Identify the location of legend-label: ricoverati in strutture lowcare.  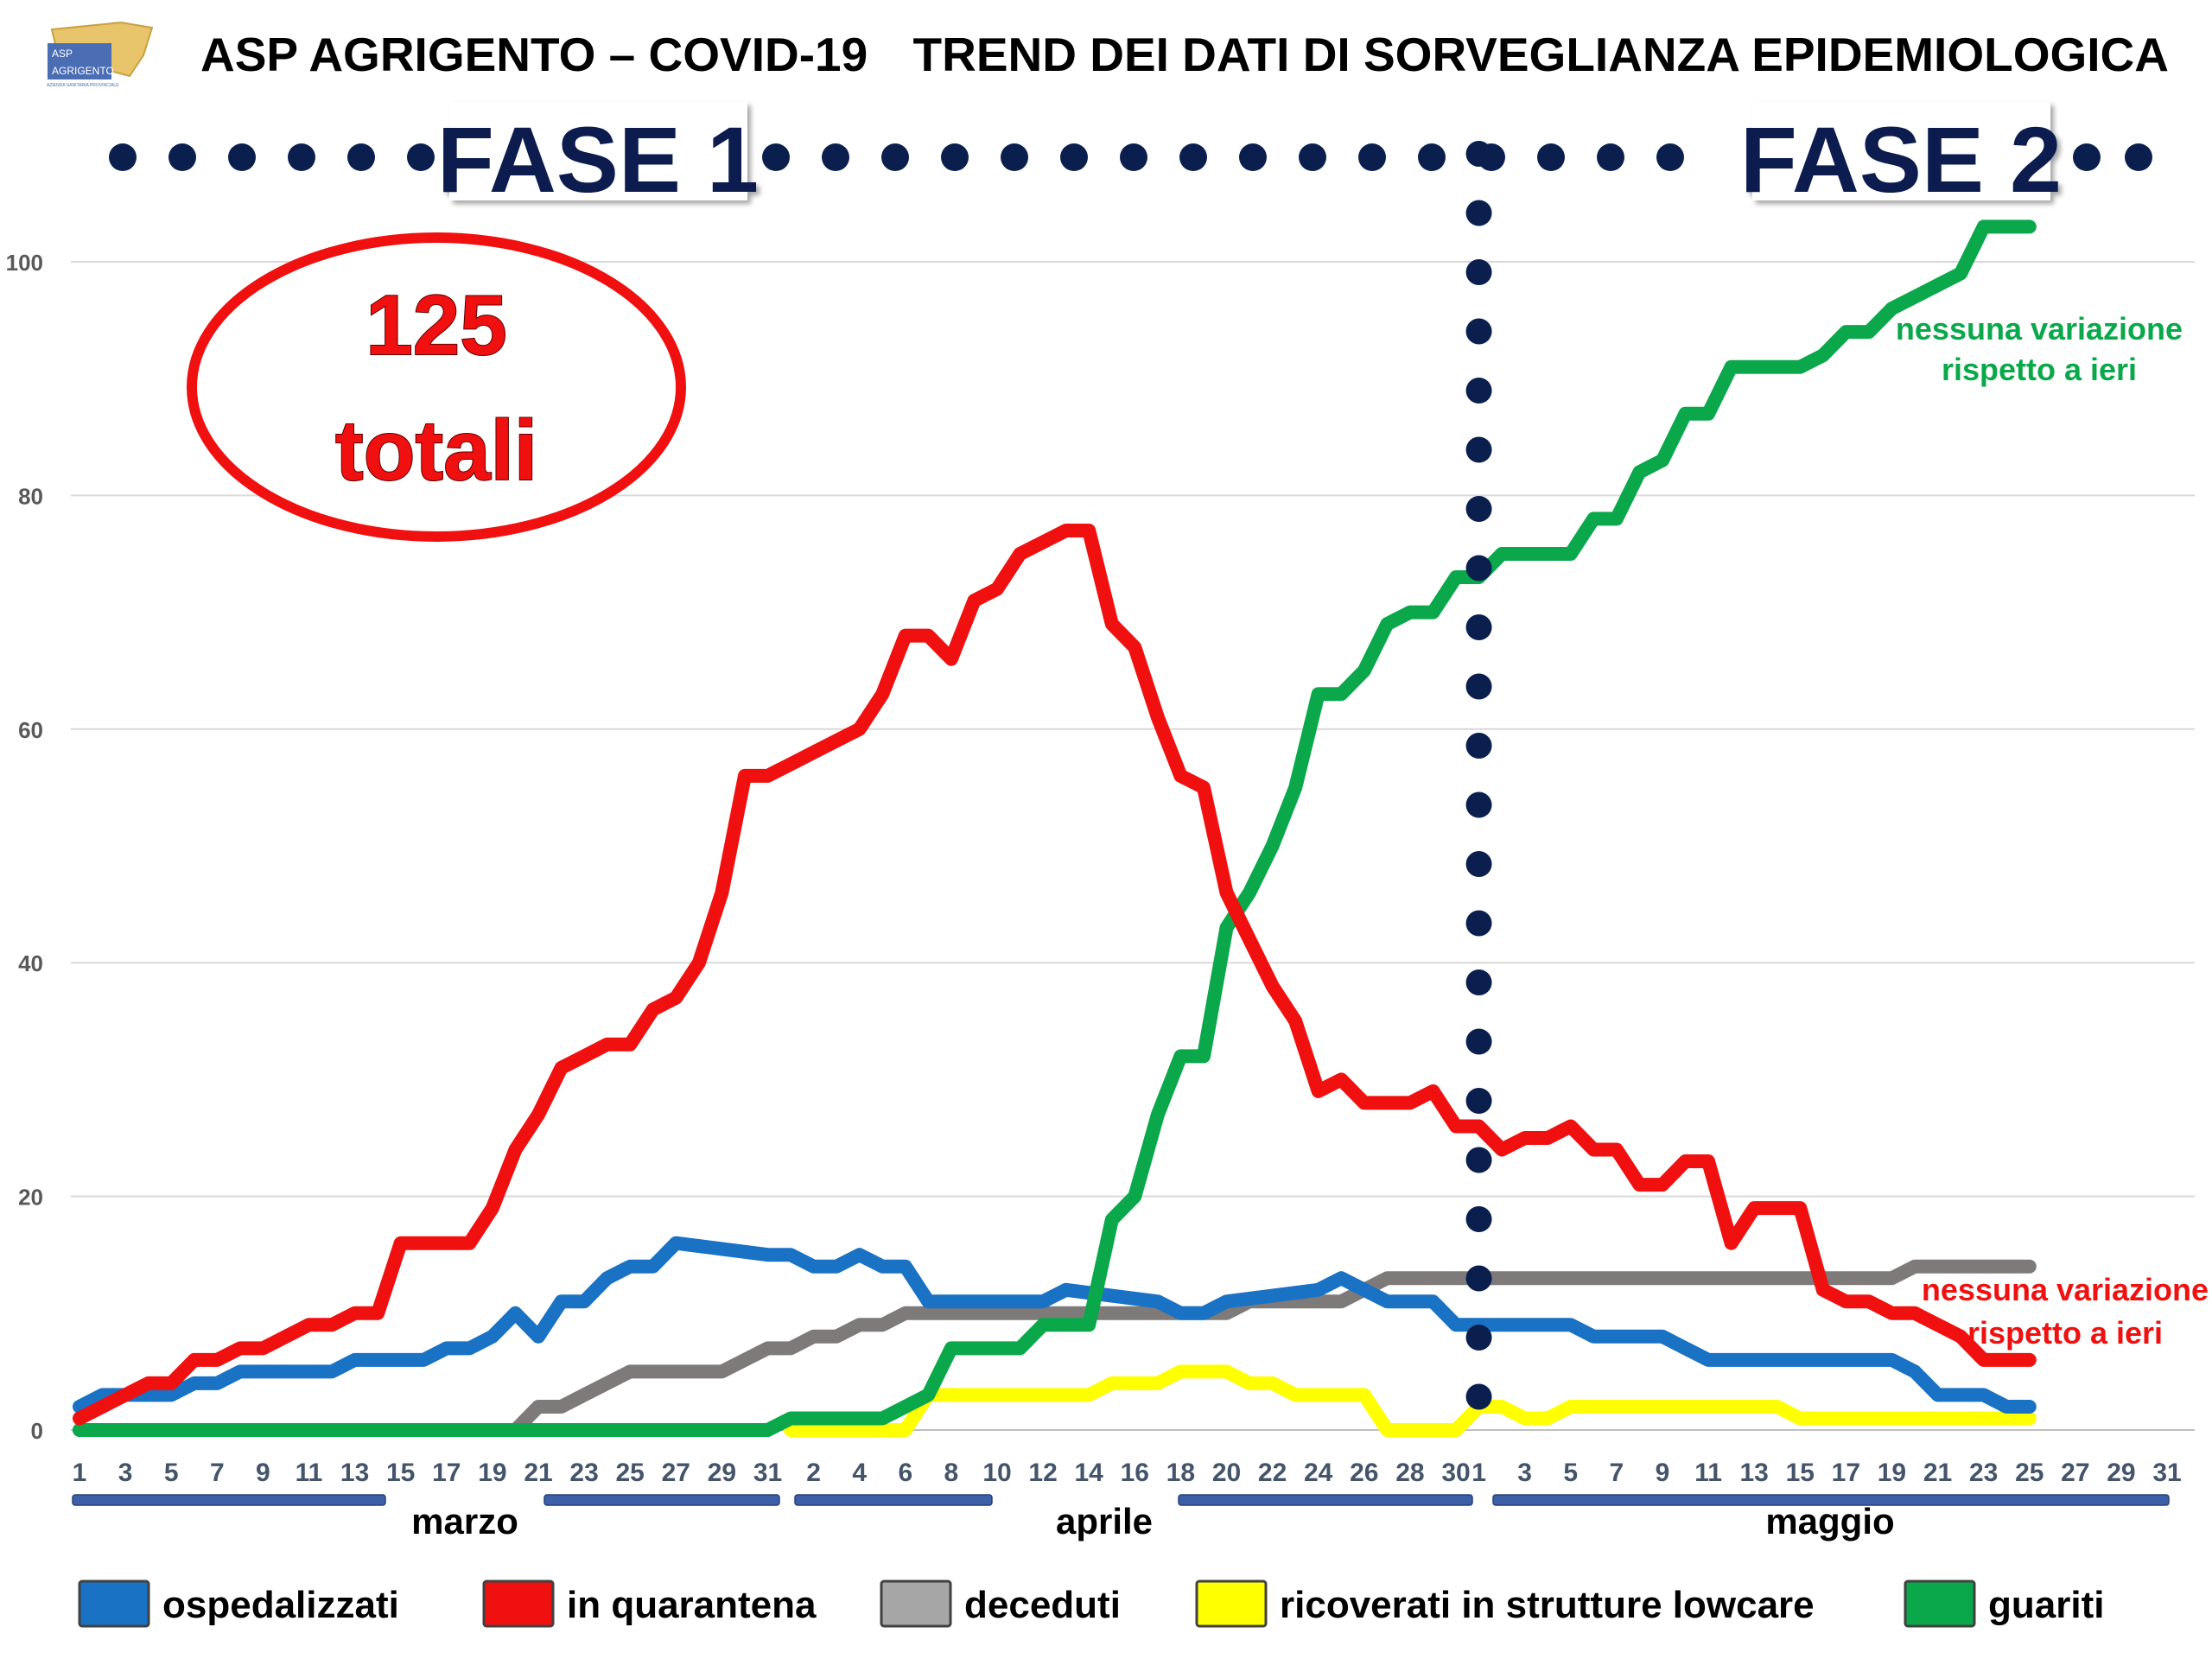
(1547, 1605).